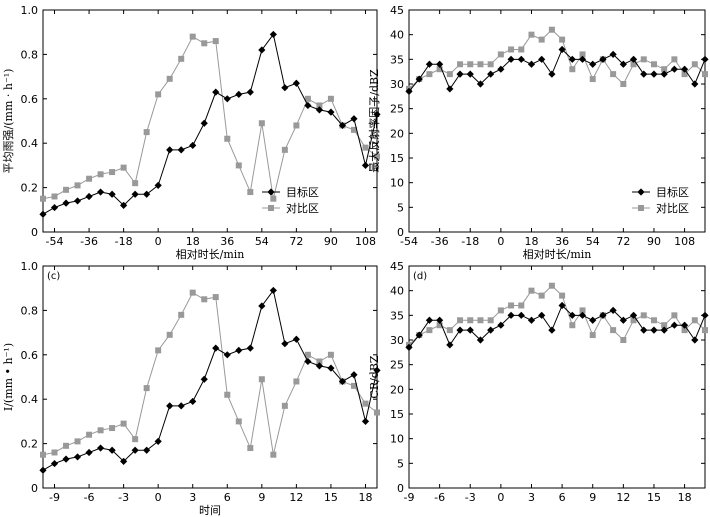 Image resolution: width=710 pixels, height=517 pixels. What do you see at coordinates (262, 241) in the screenshot?
I see `x-tick-label: 54` at bounding box center [262, 241].